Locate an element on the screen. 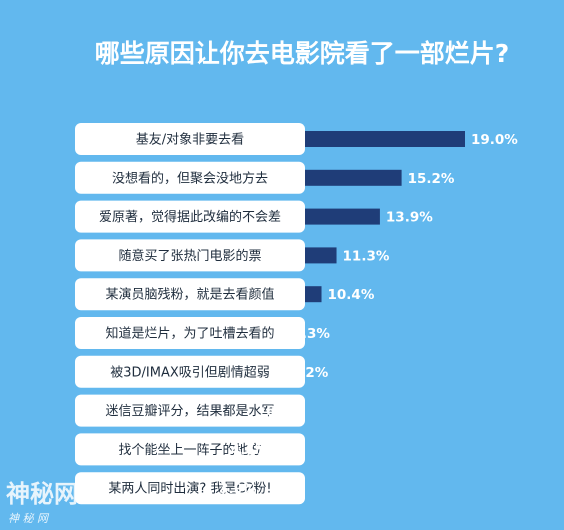 The height and width of the screenshot is (530, 564). value-label: 8.2% is located at coordinates (310, 373).